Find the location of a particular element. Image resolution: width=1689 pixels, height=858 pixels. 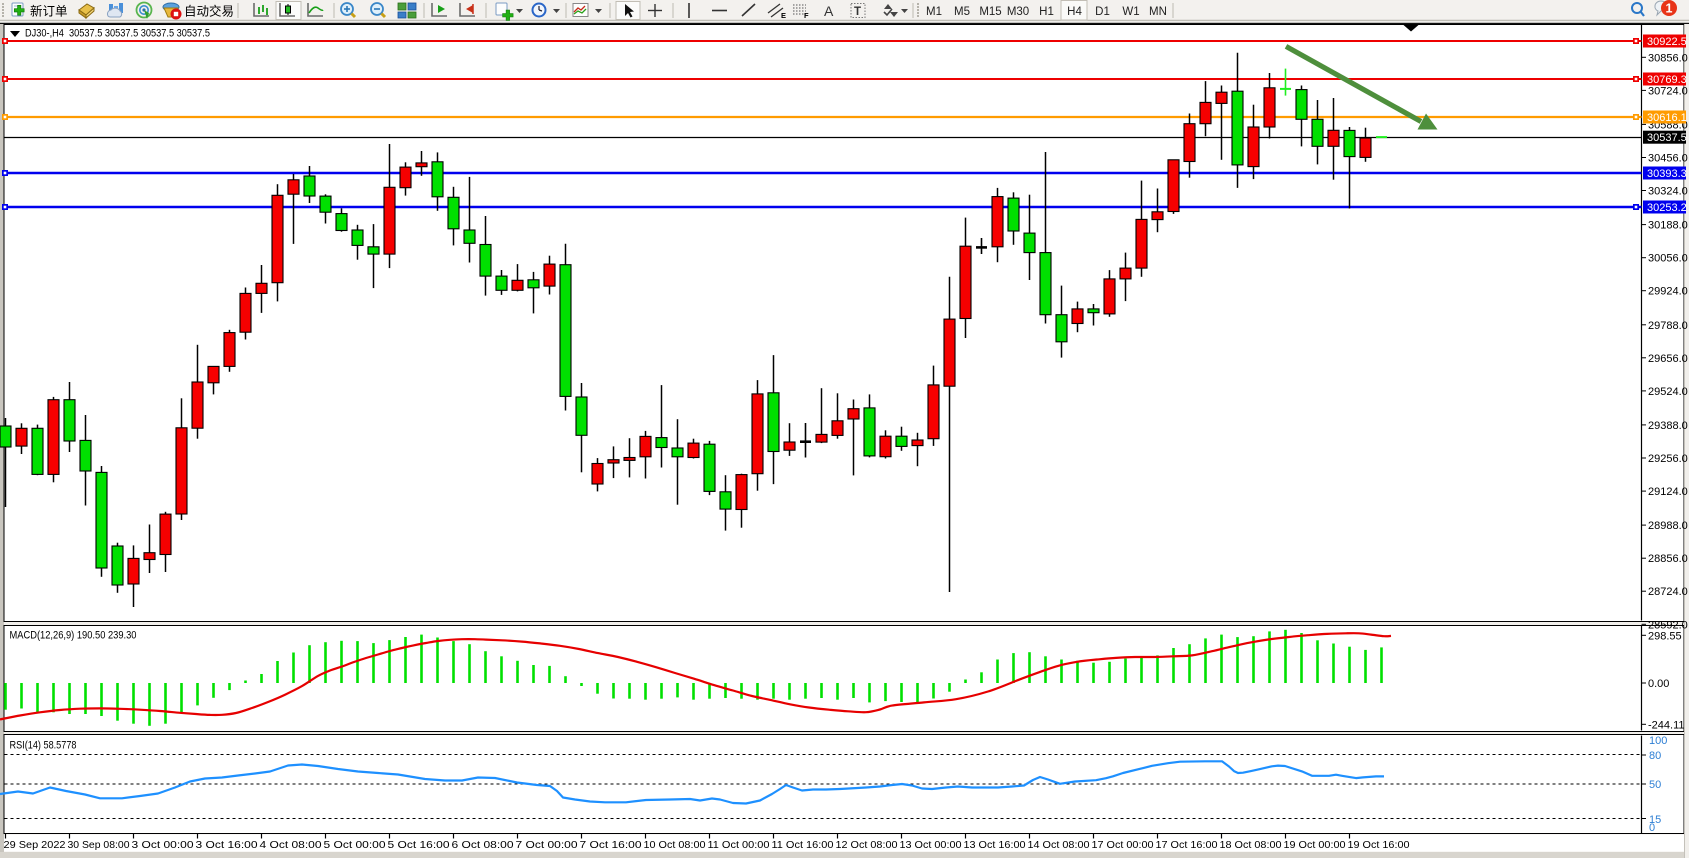

svg-text: 5 Oct 16:00 is located at coordinates (419, 845).